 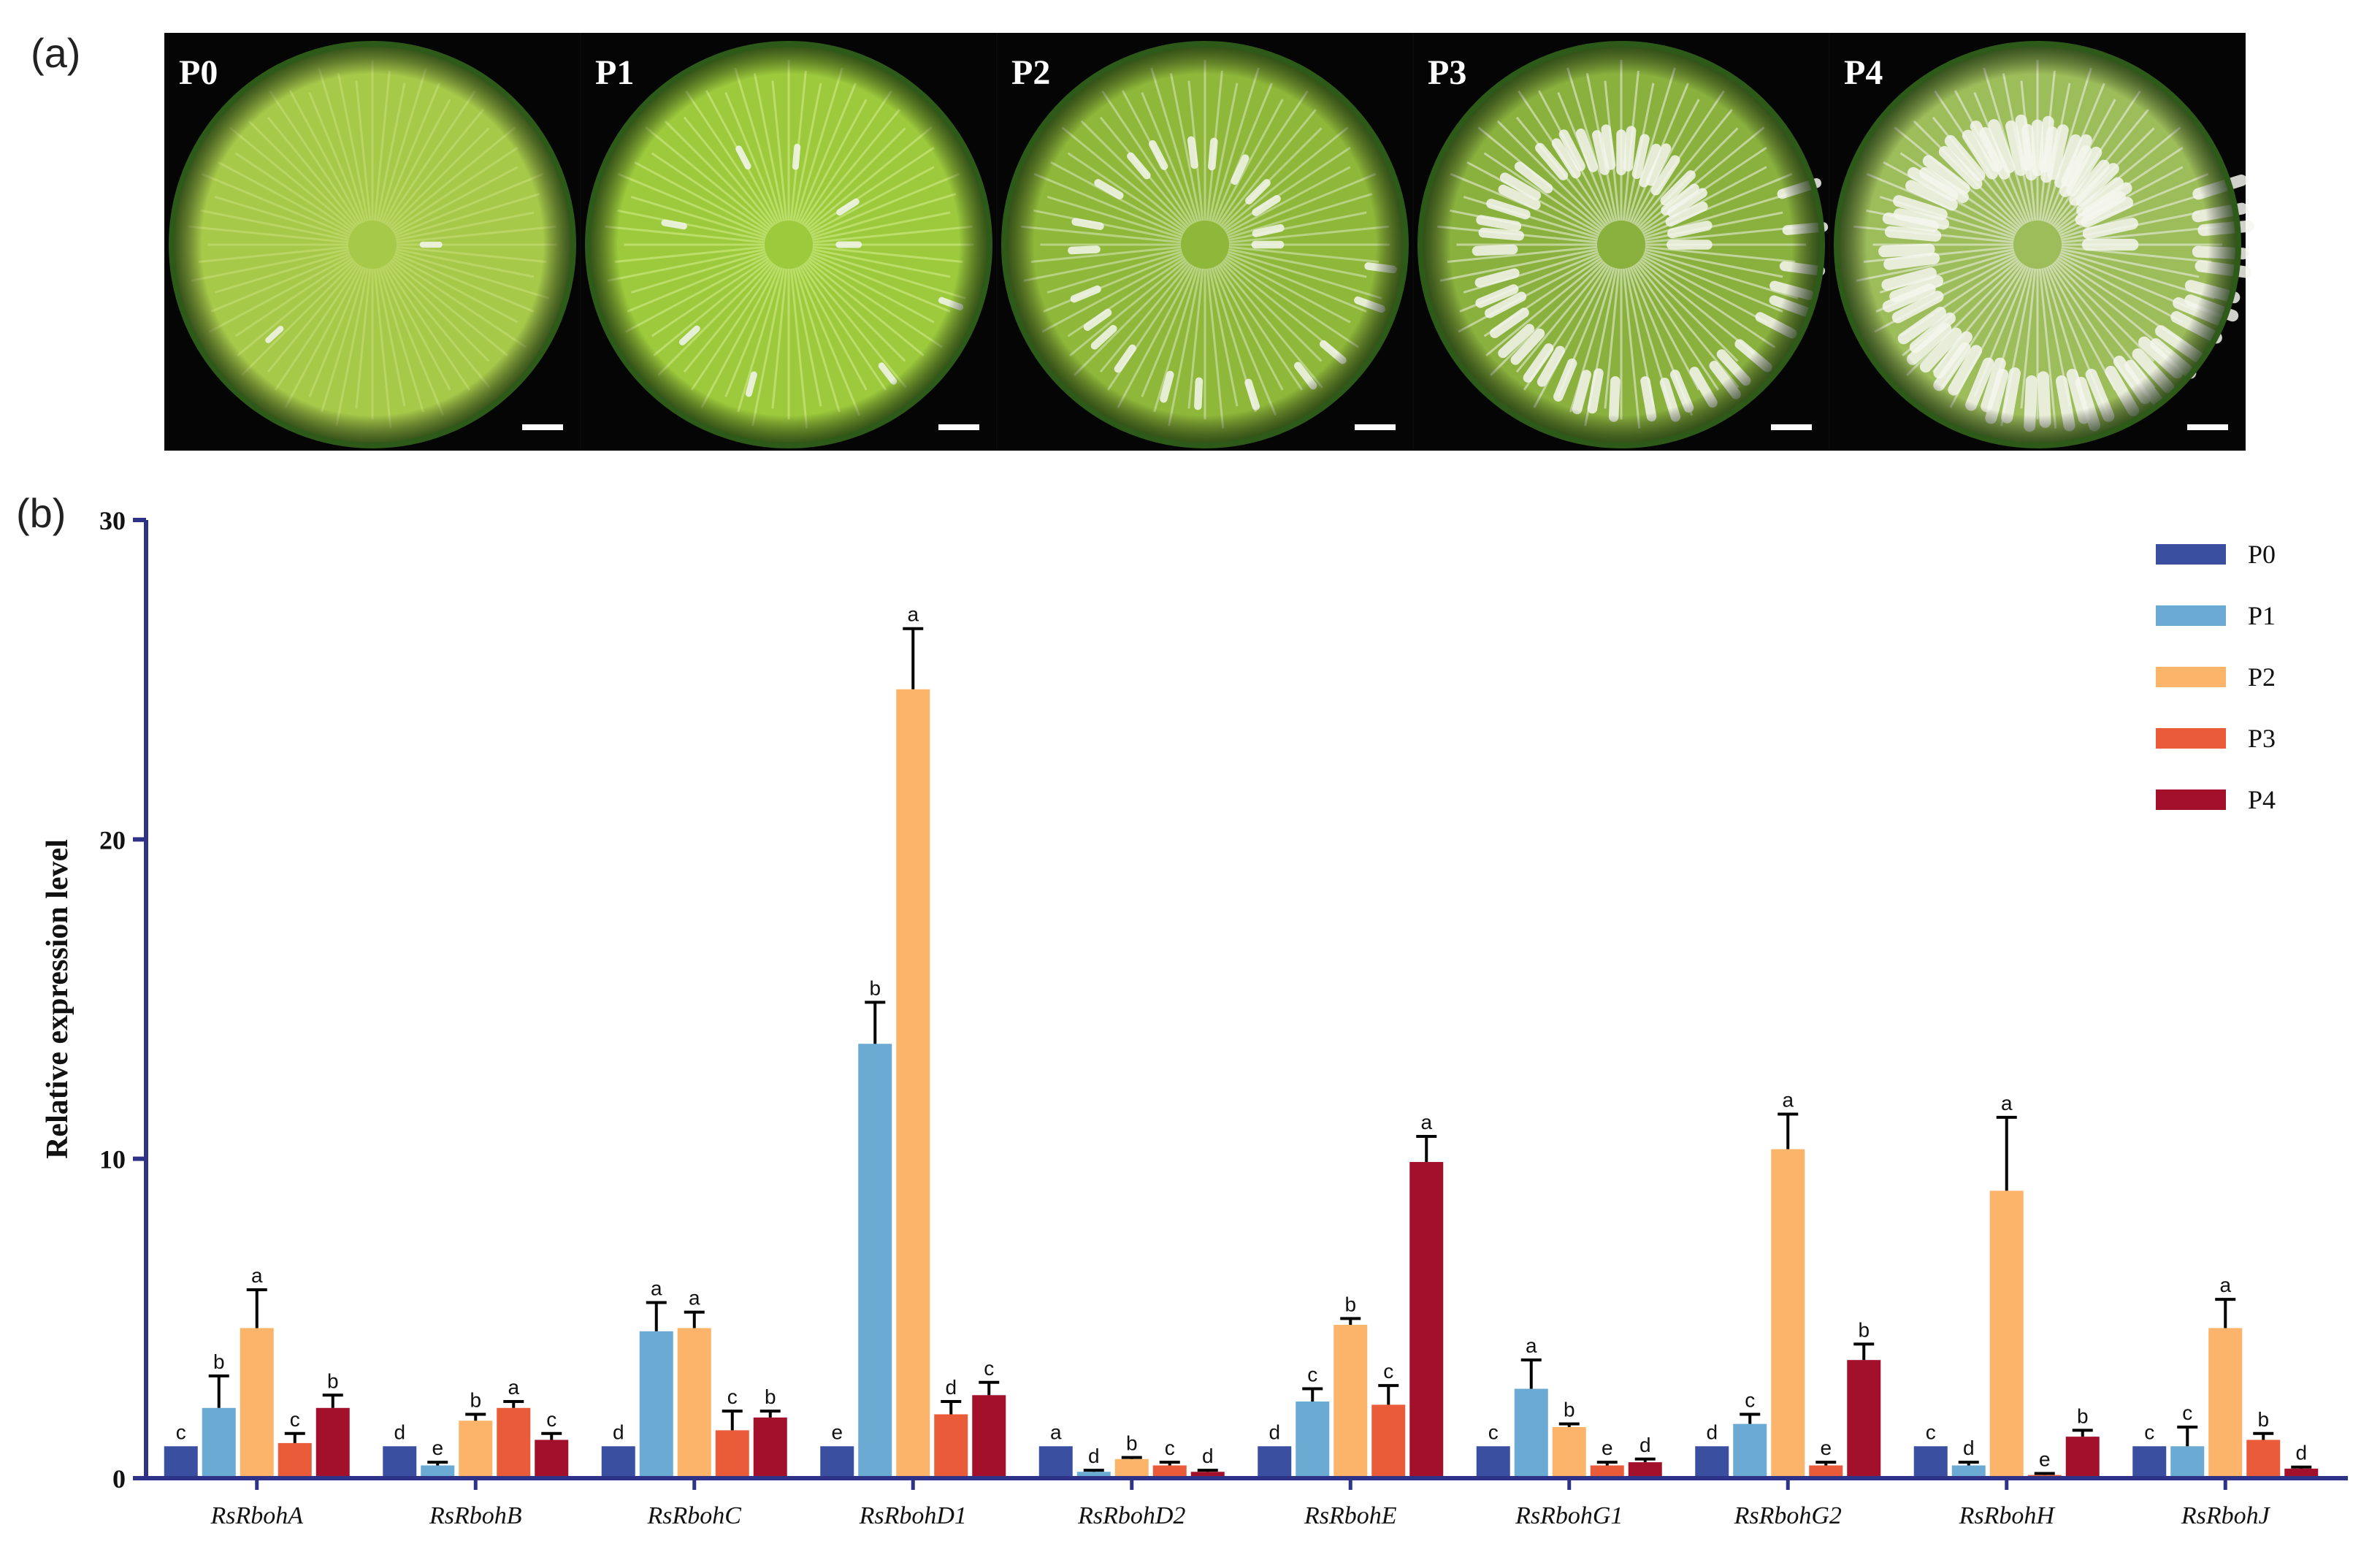 I want to click on y-tick-label: 20, so click(x=112, y=839).